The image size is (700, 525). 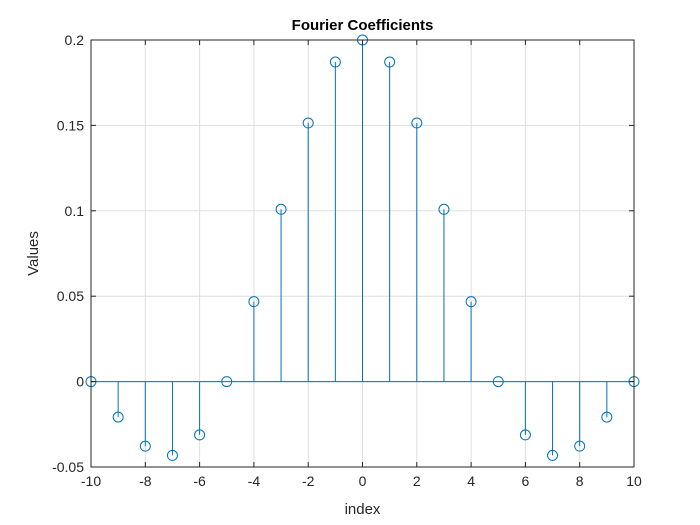 I want to click on y-axis-label: Values, so click(x=33, y=253).